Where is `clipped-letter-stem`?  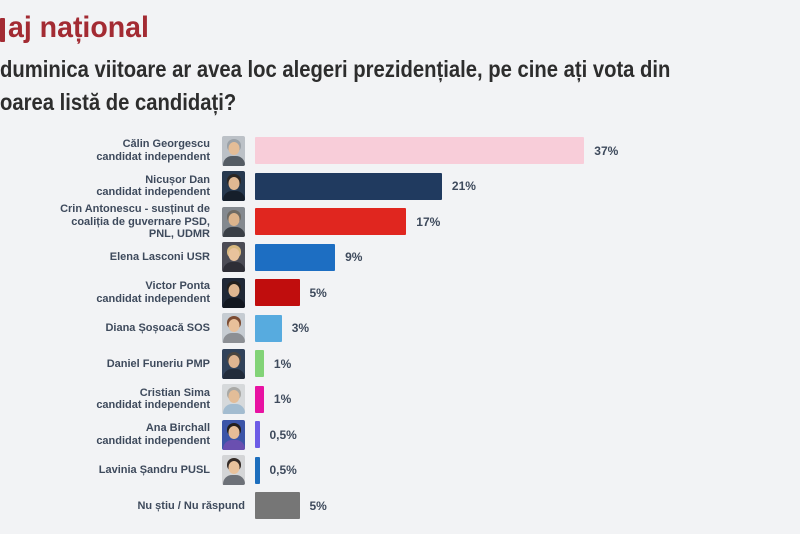 clipped-letter-stem is located at coordinates (2, 30).